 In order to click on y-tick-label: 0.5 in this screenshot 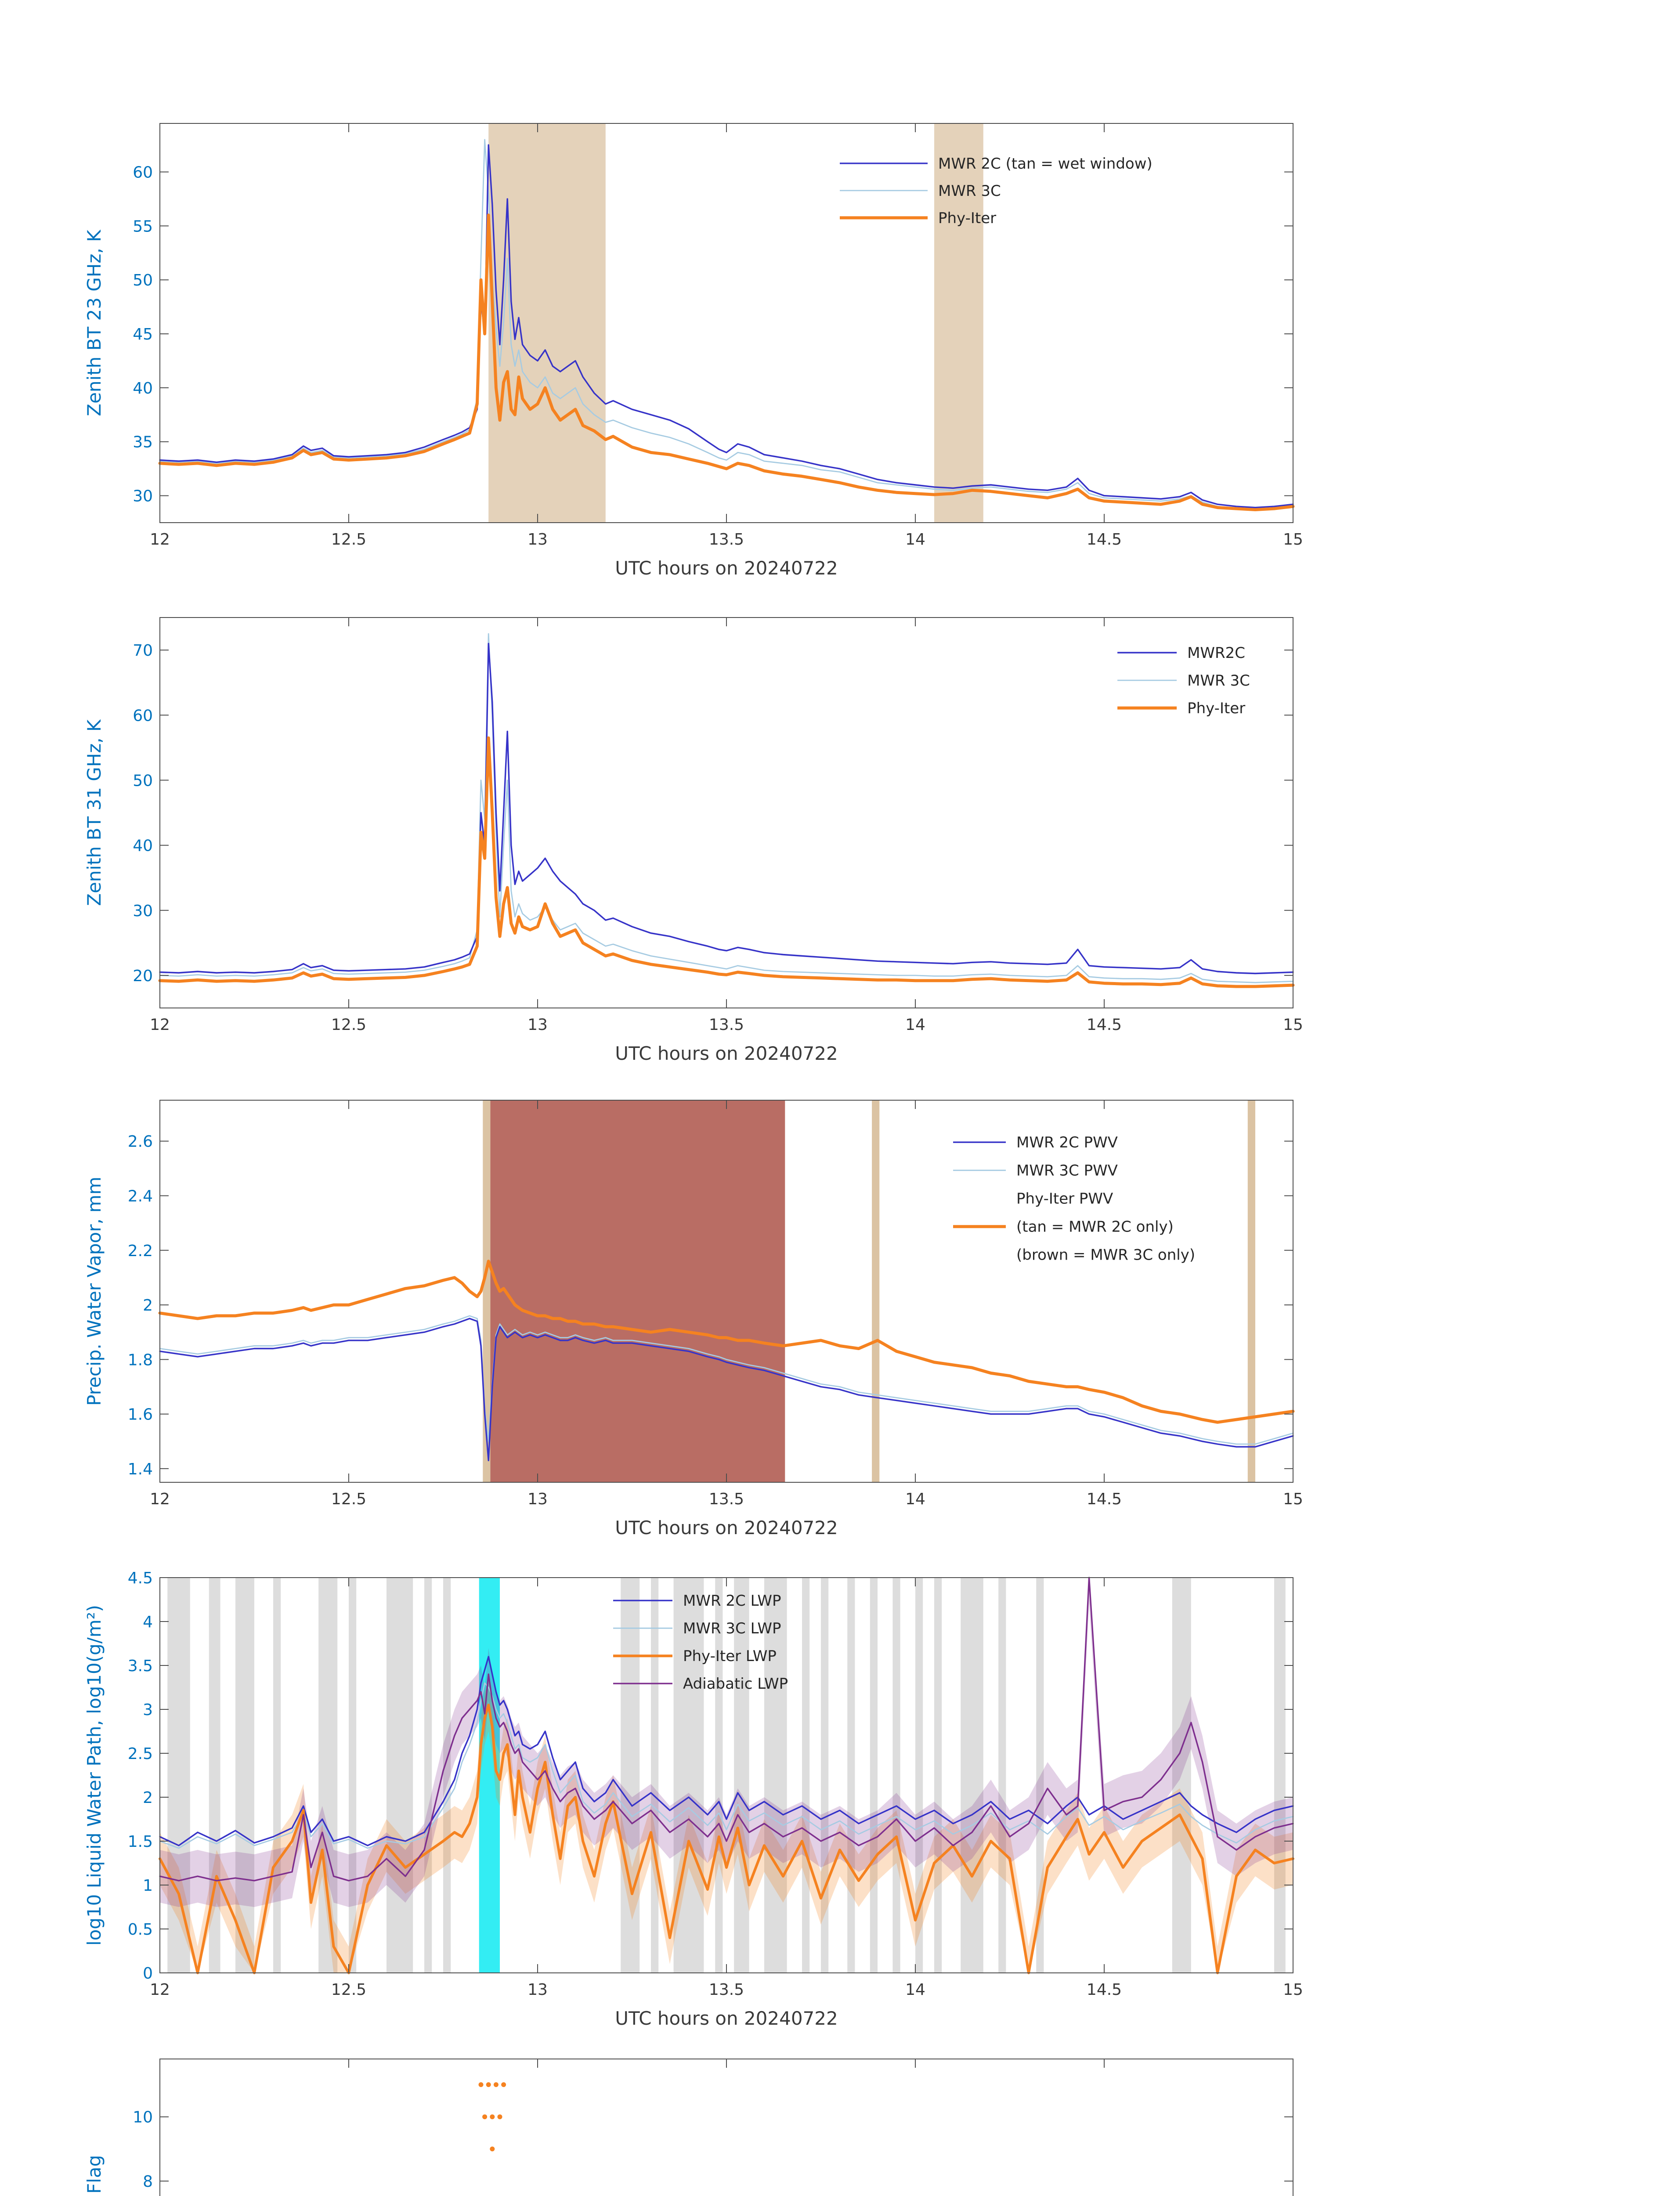, I will do `click(140, 1930)`.